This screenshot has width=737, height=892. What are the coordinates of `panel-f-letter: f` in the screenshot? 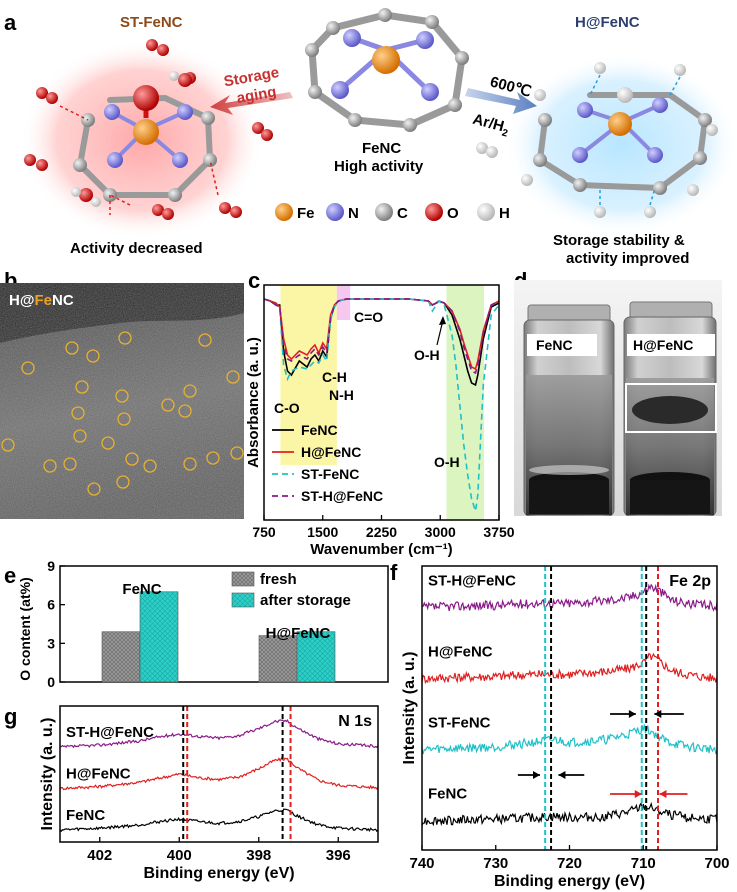 It's located at (394, 572).